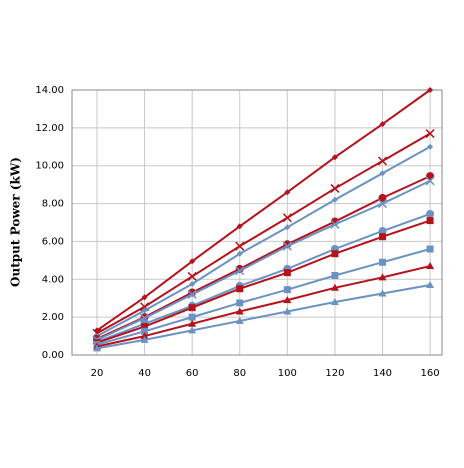  Describe the element at coordinates (334, 373) in the screenshot. I see `x-tick-label: 120` at that location.